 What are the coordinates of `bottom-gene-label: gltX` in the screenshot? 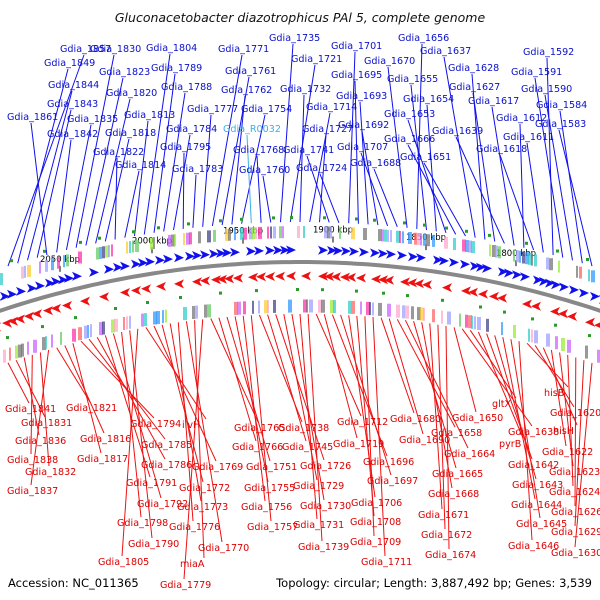 It's located at (502, 404).